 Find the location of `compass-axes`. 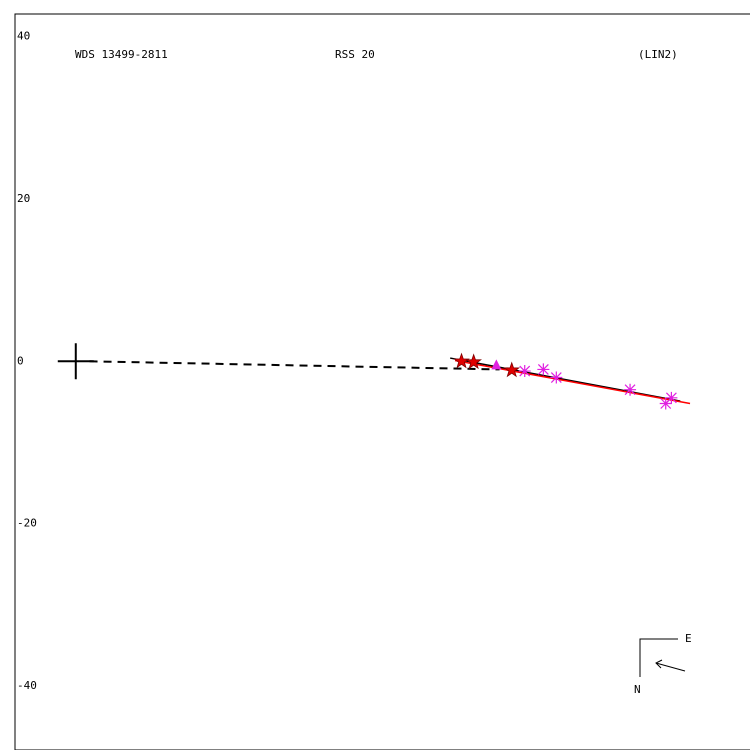

compass-axes is located at coordinates (658, 657).